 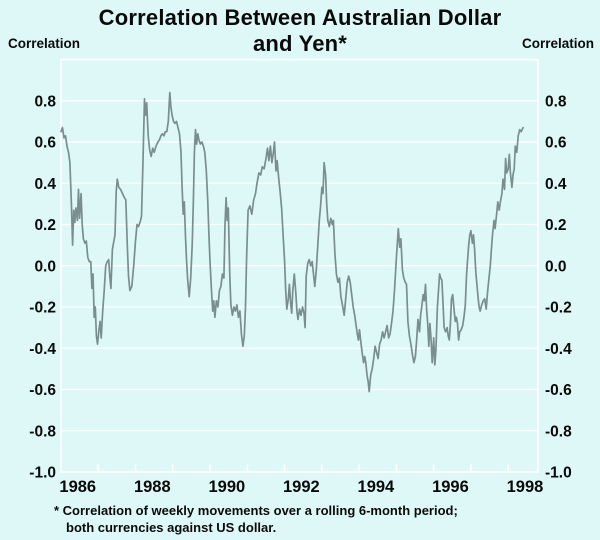 What do you see at coordinates (558, 390) in the screenshot?
I see `y-tick-label-right: -0.6` at bounding box center [558, 390].